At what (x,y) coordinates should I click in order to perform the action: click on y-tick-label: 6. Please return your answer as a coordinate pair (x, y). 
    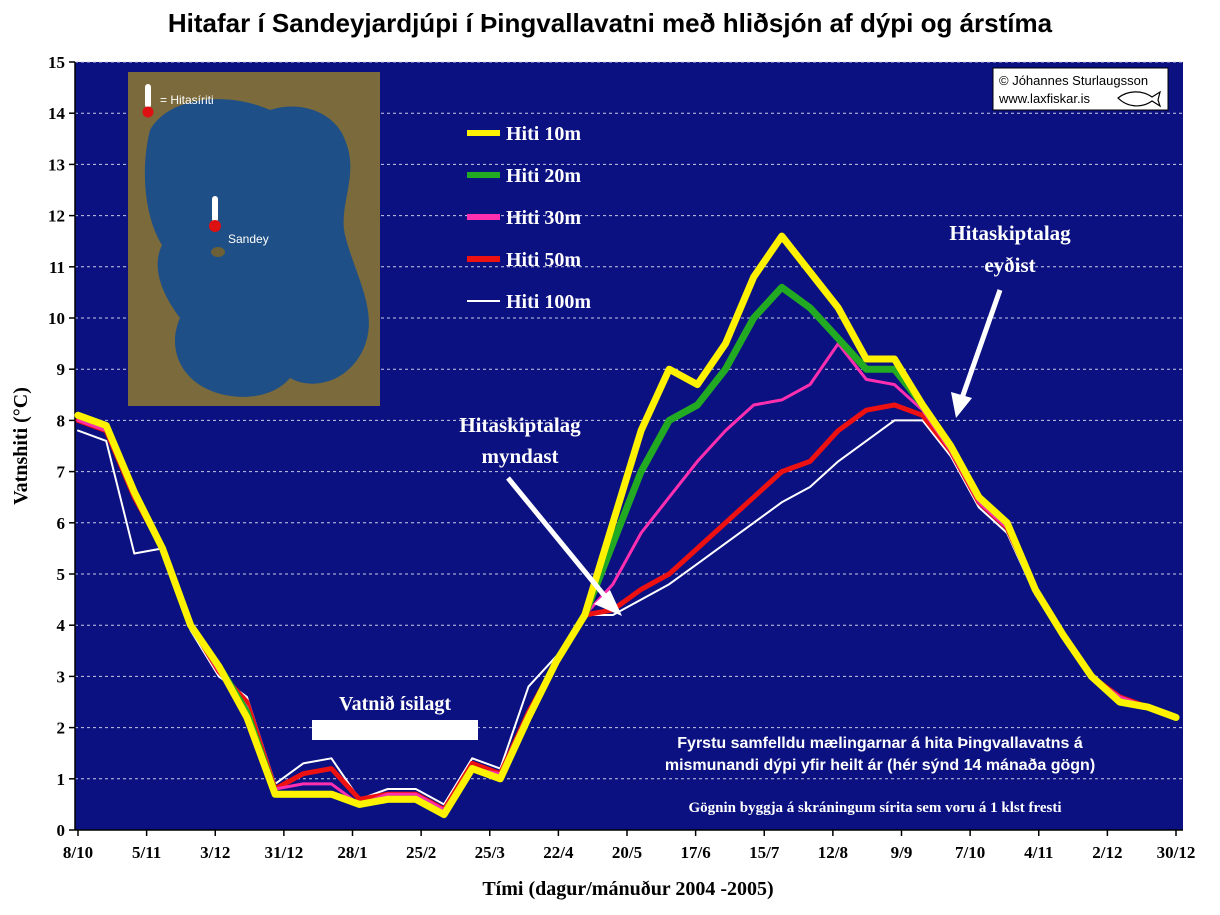
    Looking at the image, I should click on (61, 523).